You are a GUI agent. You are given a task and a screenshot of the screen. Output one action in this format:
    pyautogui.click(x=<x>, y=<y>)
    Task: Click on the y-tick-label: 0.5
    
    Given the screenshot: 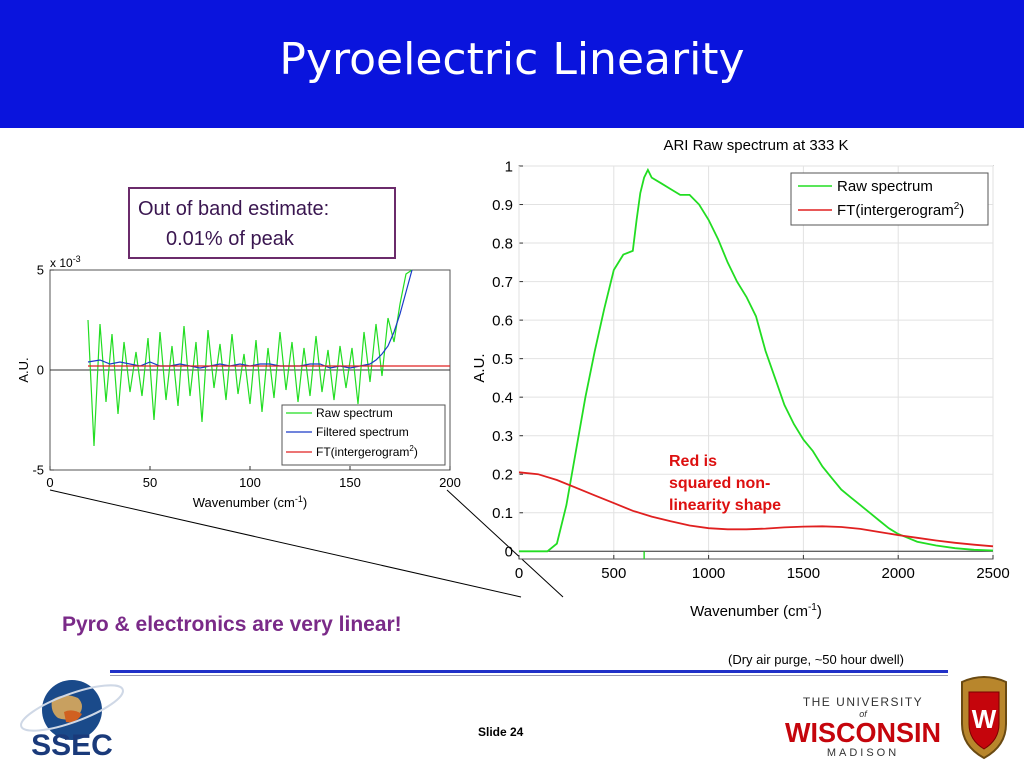 What is the action you would take?
    pyautogui.click(x=502, y=359)
    